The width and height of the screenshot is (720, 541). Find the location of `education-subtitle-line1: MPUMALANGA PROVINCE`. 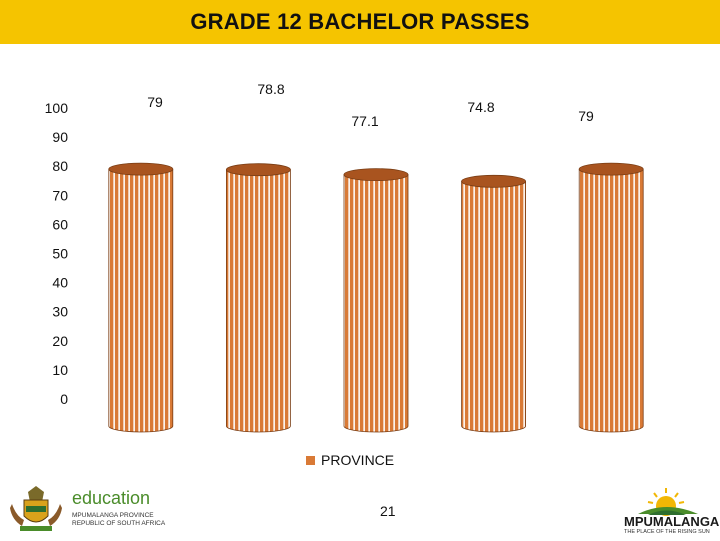

education-subtitle-line1: MPUMALANGA PROVINCE is located at coordinates (113, 515).